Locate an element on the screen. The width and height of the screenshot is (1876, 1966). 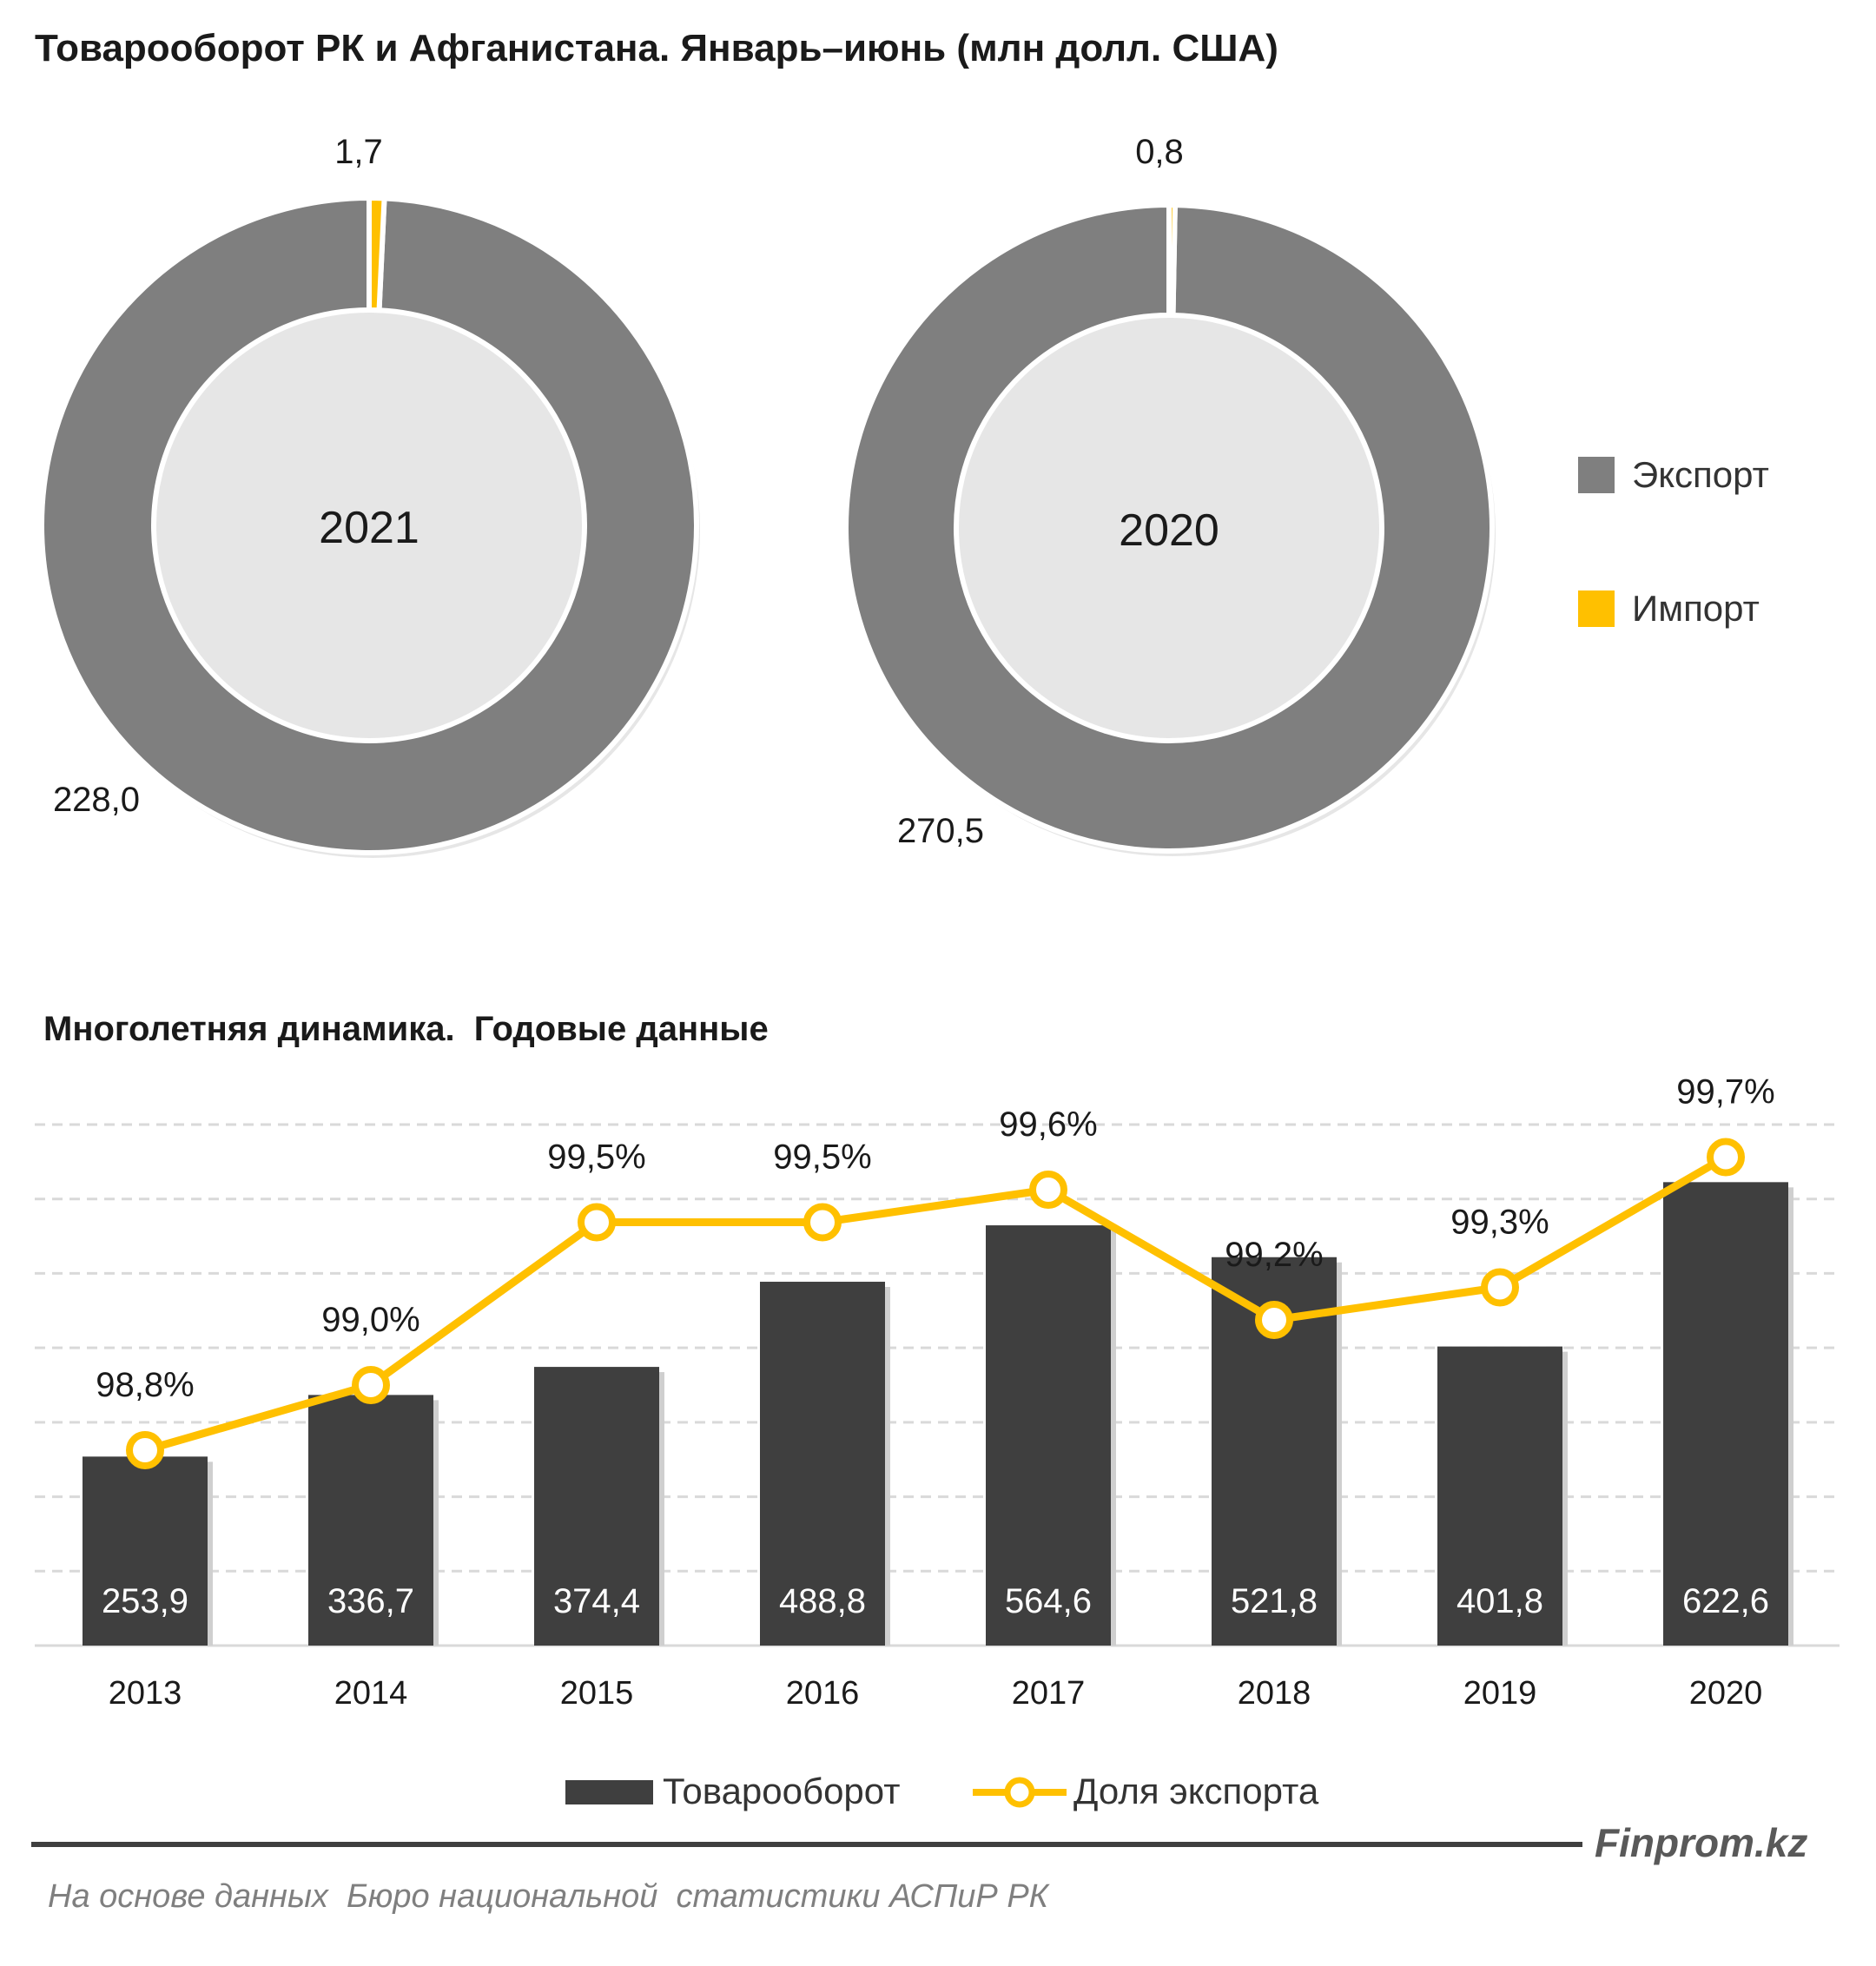
bar-2016 is located at coordinates (822, 1464).